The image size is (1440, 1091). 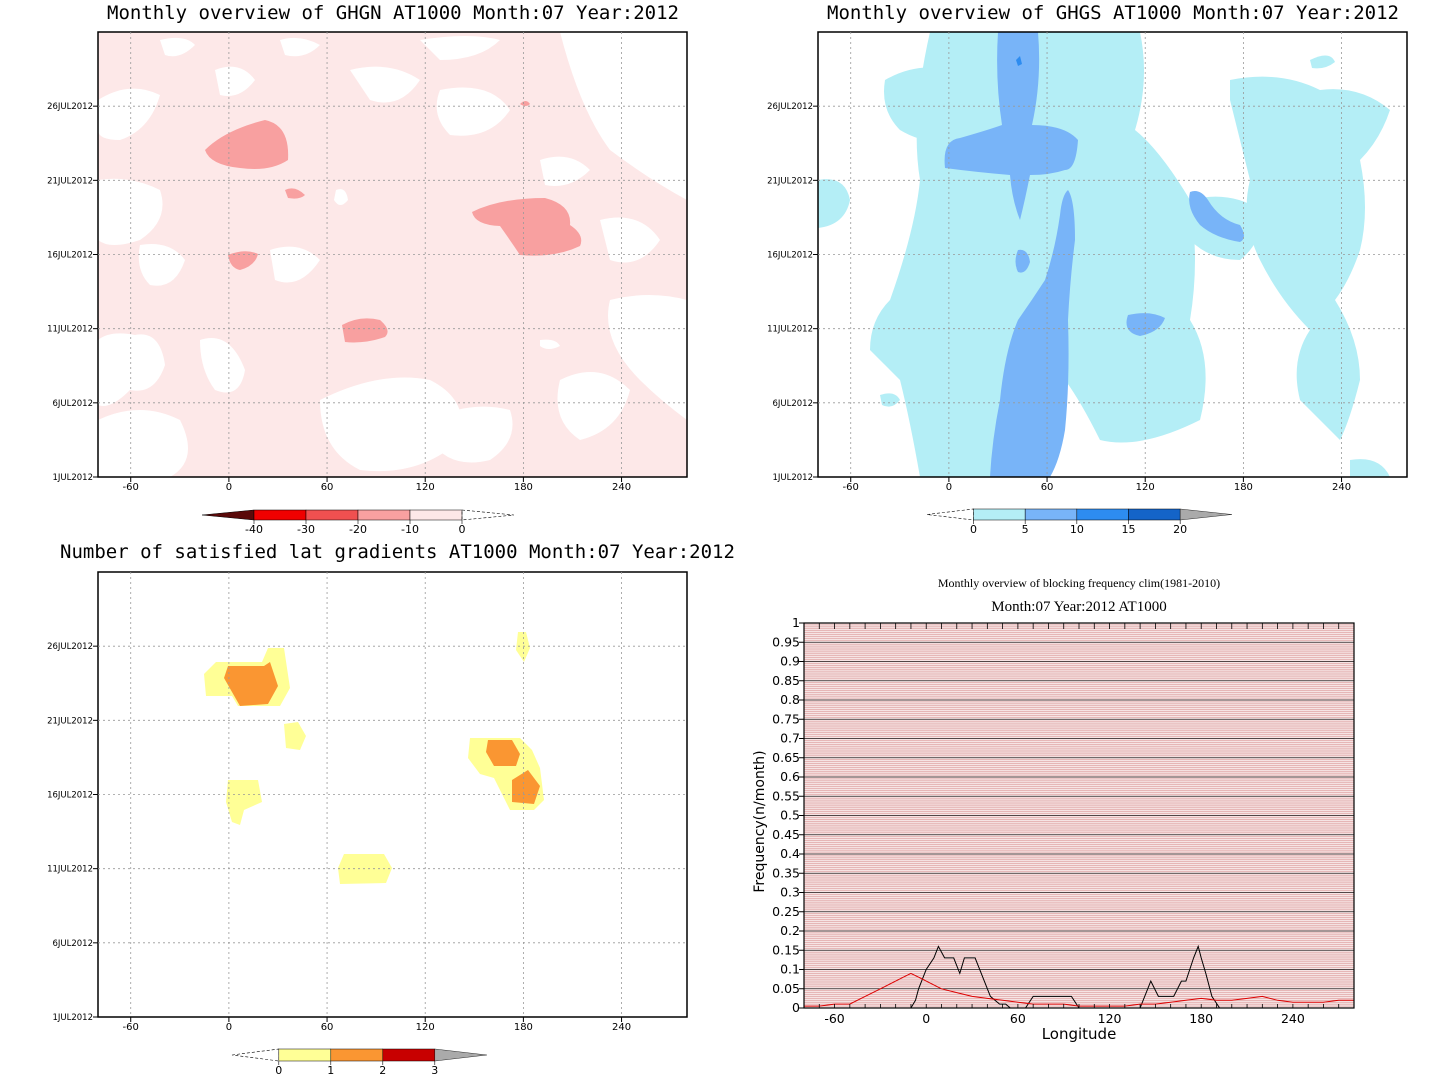 I want to click on ghgs-cb-label: 20, so click(x=1180, y=529).